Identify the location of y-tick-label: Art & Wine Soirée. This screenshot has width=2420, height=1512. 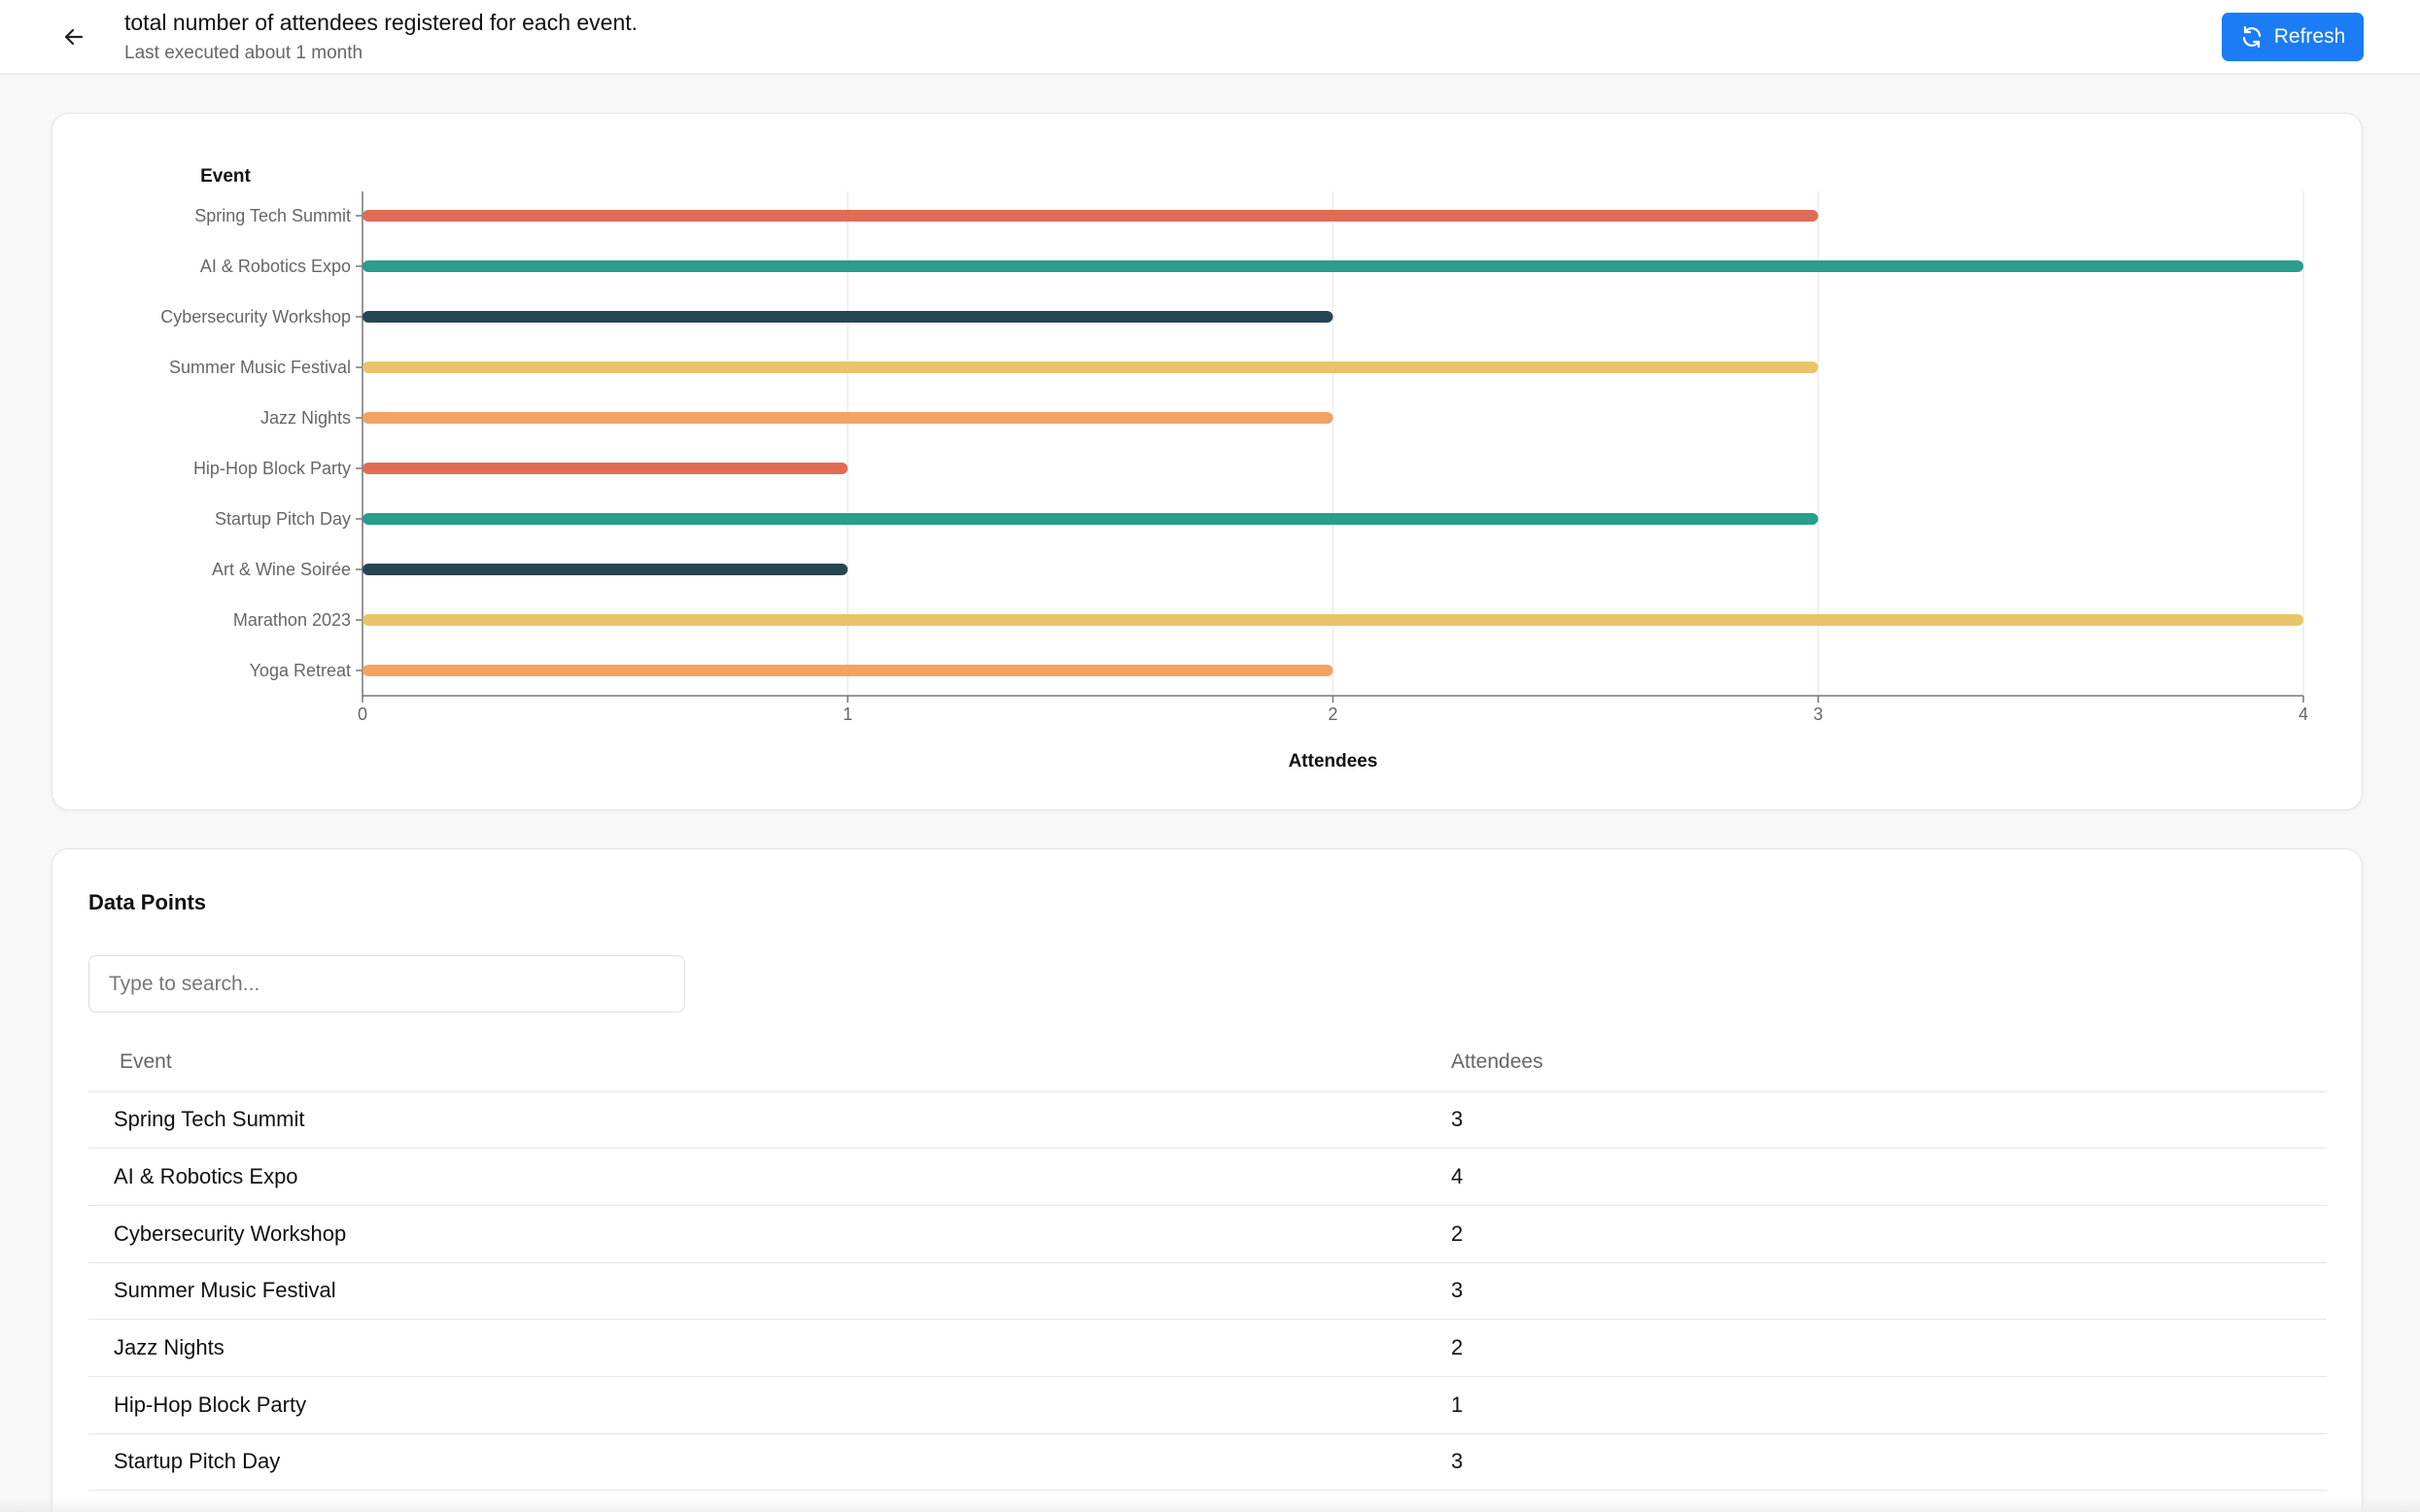
(281, 569).